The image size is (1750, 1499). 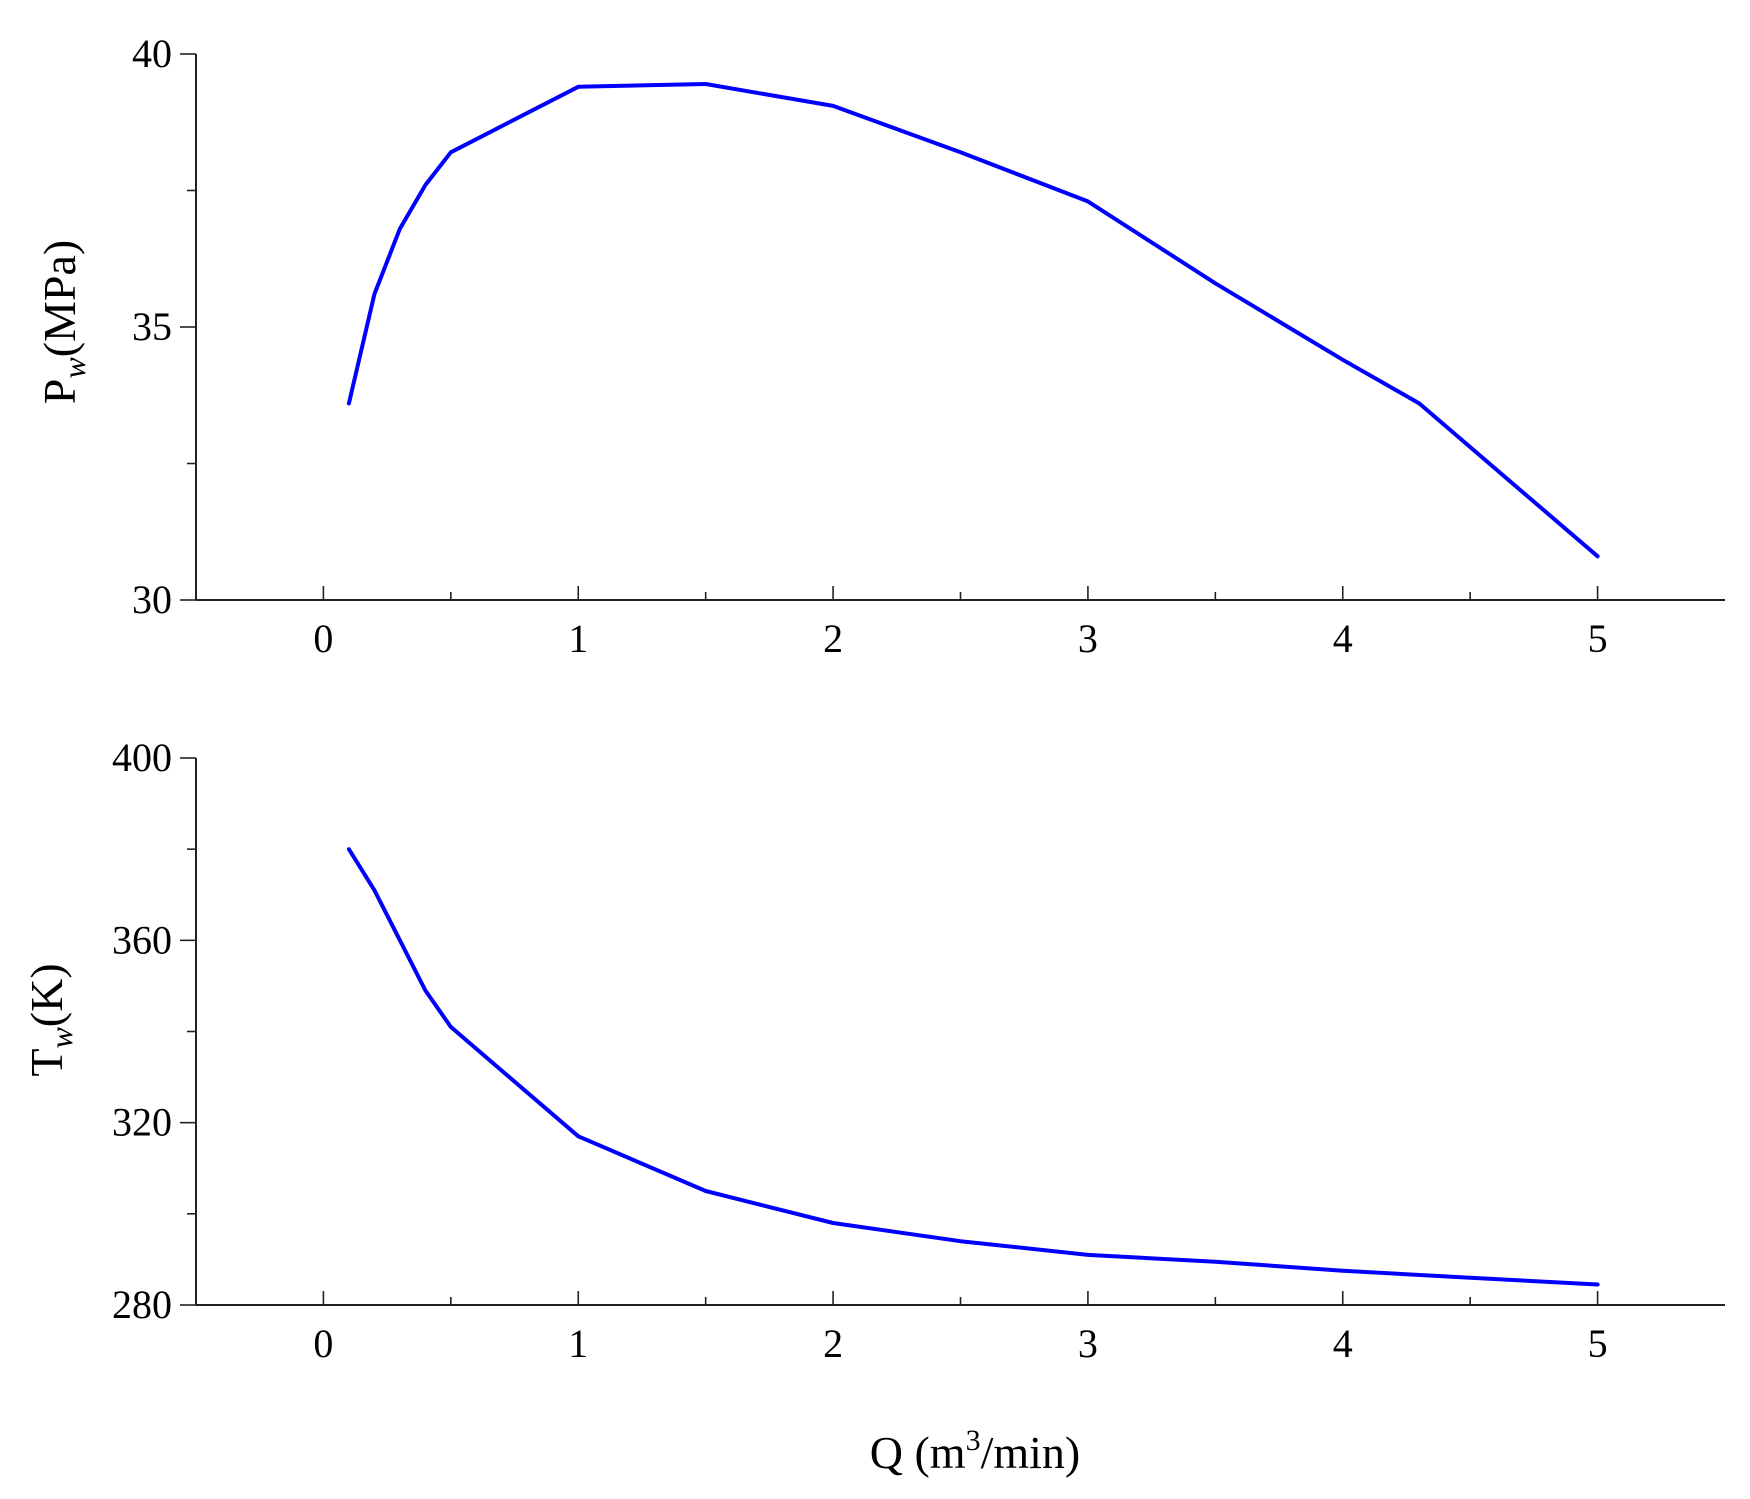 I want to click on svg-text: Pw(MPa), so click(x=63, y=322).